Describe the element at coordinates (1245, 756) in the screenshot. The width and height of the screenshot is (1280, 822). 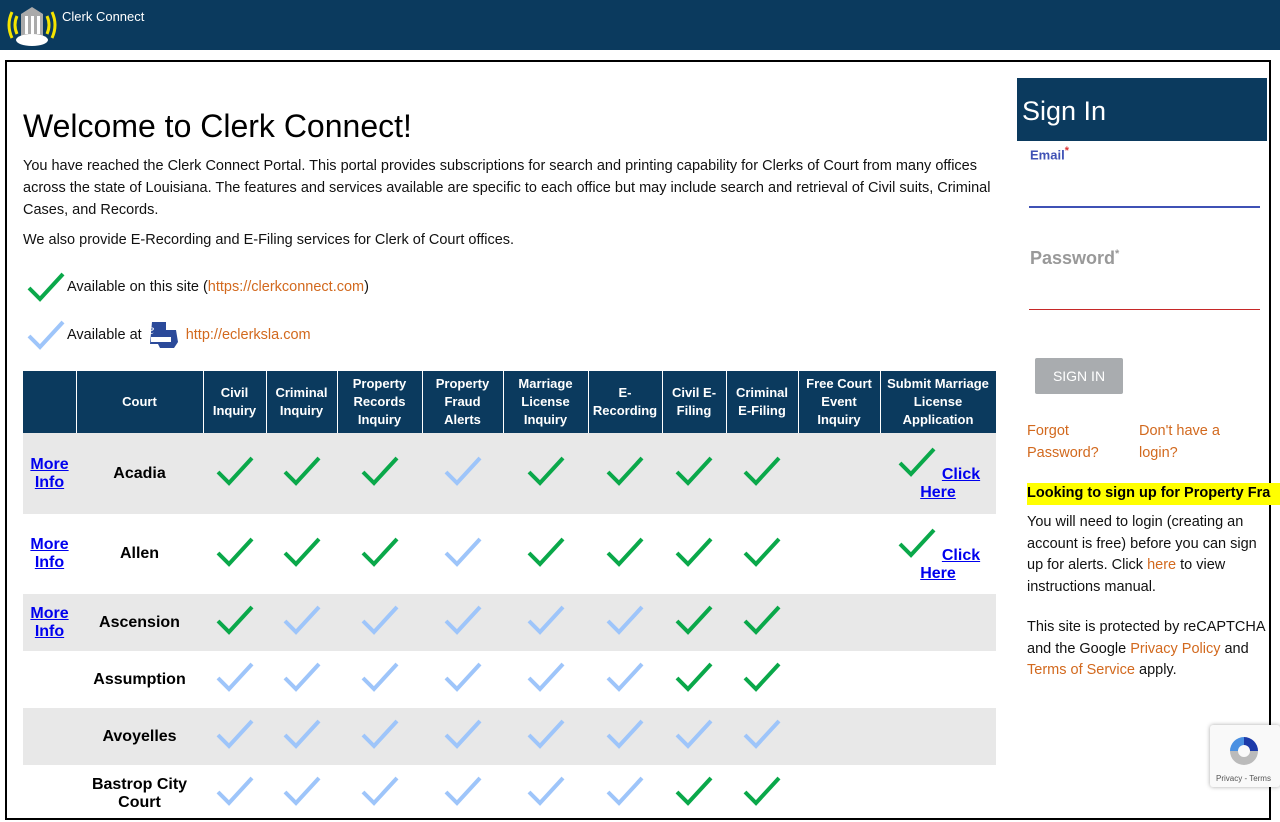
I see `recaptcha-badge: Privacy - Terms` at that location.